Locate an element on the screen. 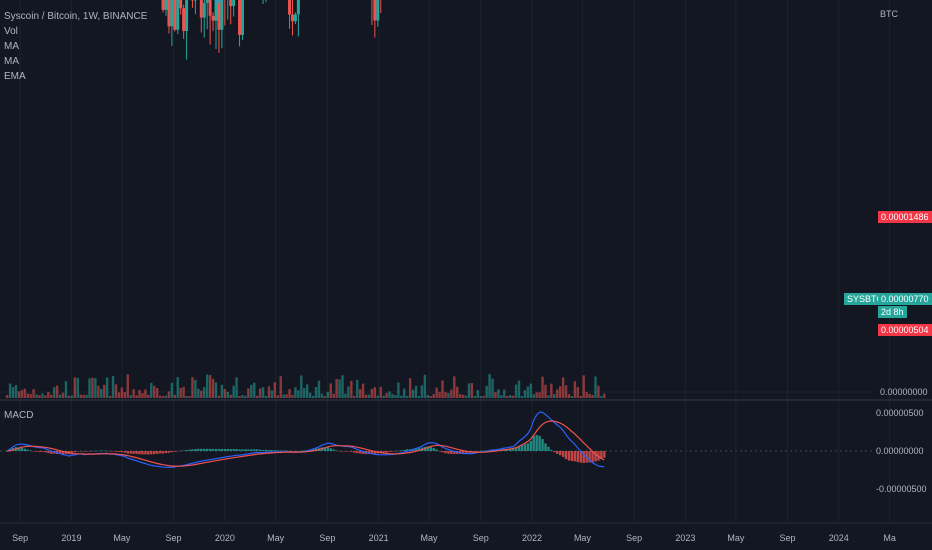 The height and width of the screenshot is (550, 932). time-tick-label: 2019 is located at coordinates (71, 538).